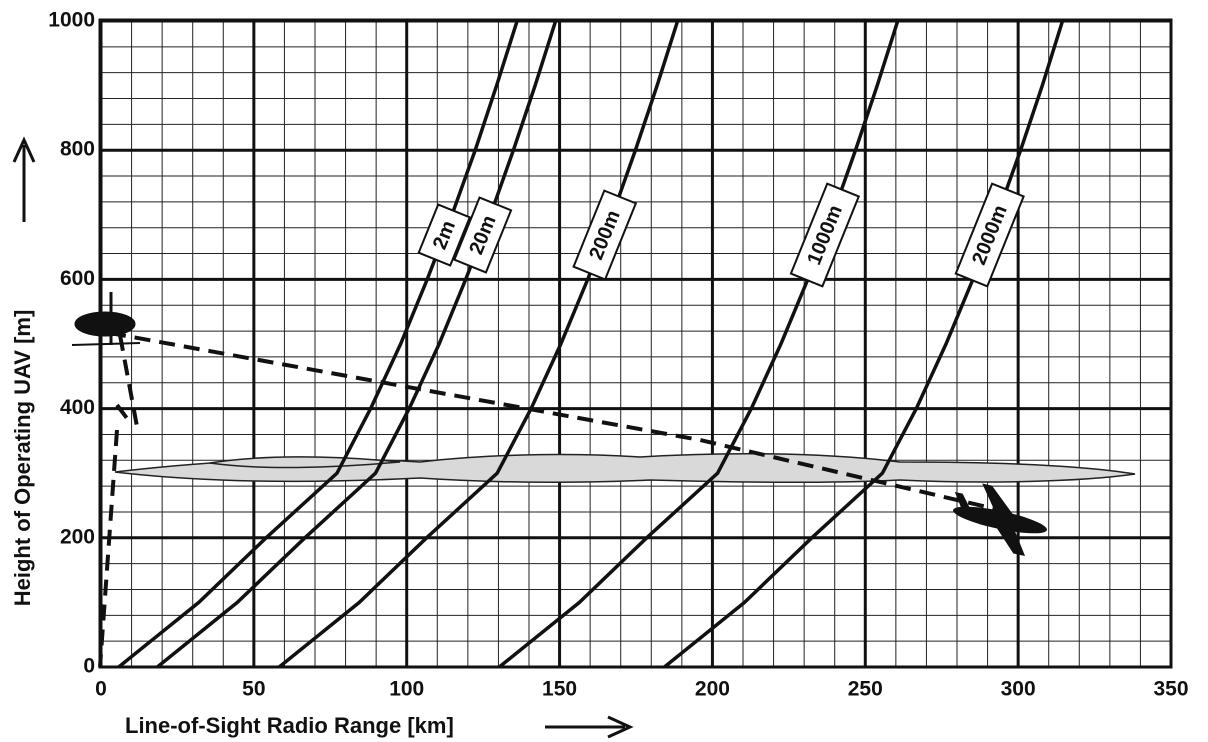 This screenshot has height=742, width=1208. What do you see at coordinates (77, 149) in the screenshot?
I see `y-tick-label: 800` at bounding box center [77, 149].